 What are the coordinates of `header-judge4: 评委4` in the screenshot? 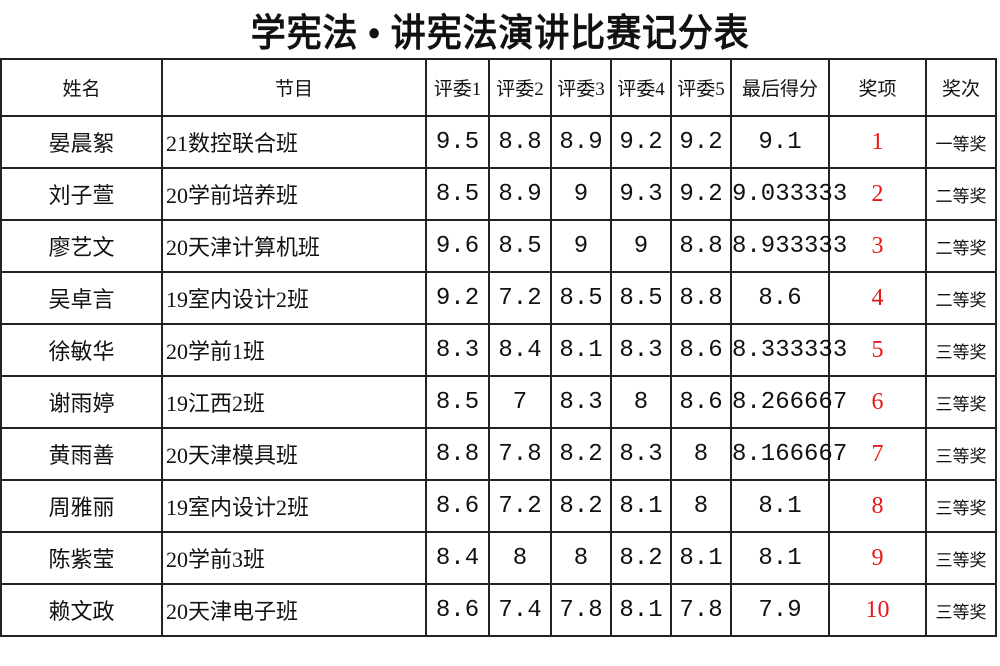 It's located at (641, 87).